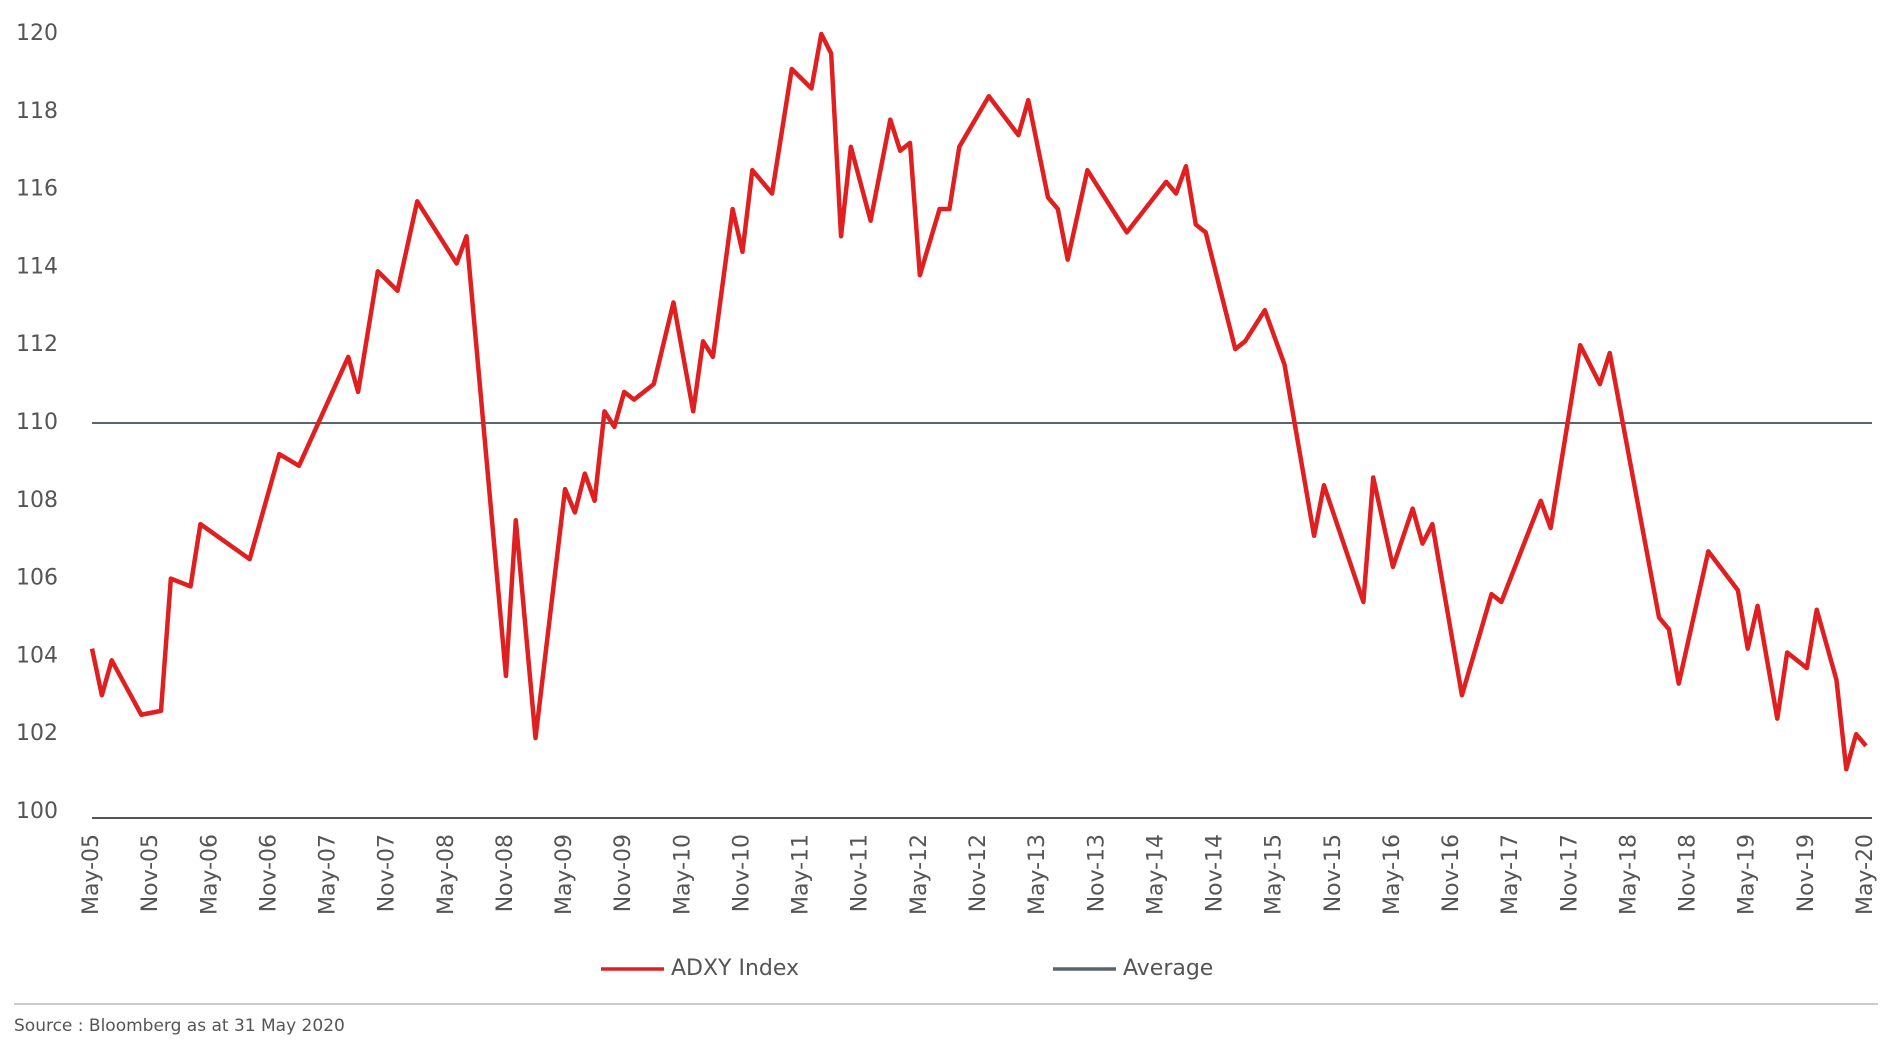  I want to click on x-tick-label: May-18, so click(1628, 874).